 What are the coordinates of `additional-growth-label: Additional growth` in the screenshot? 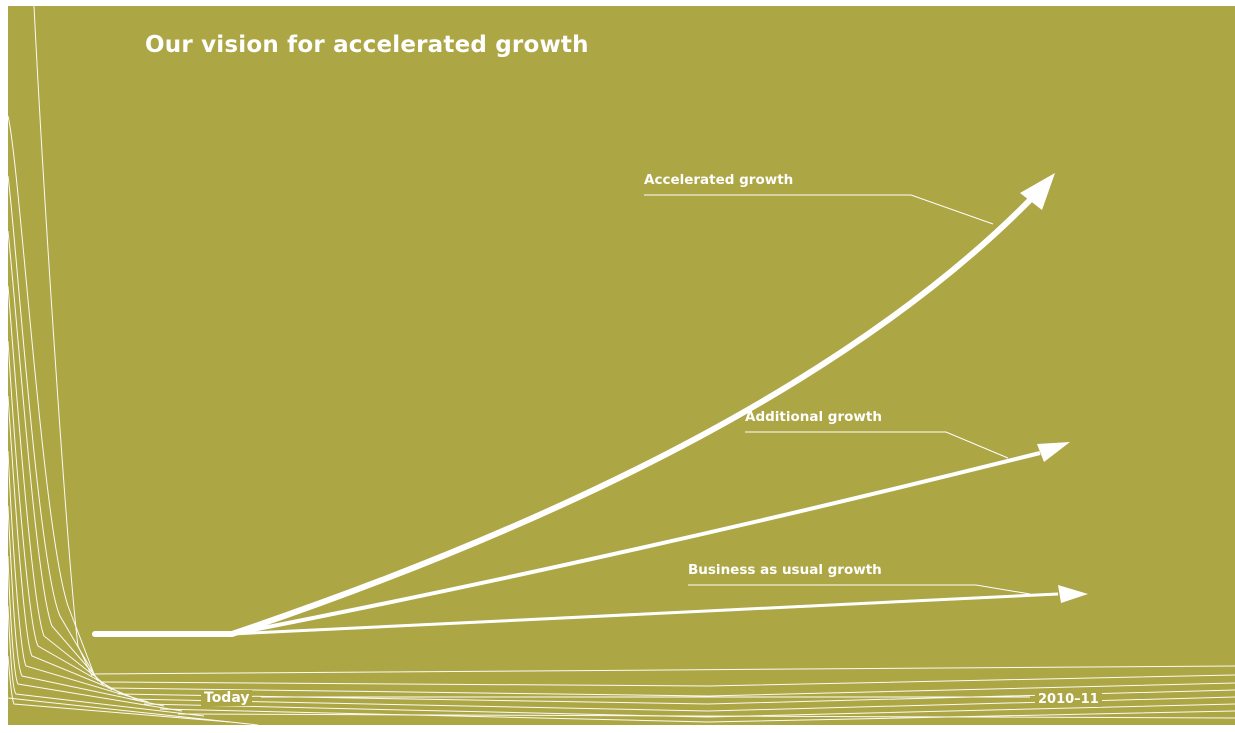 It's located at (813, 417).